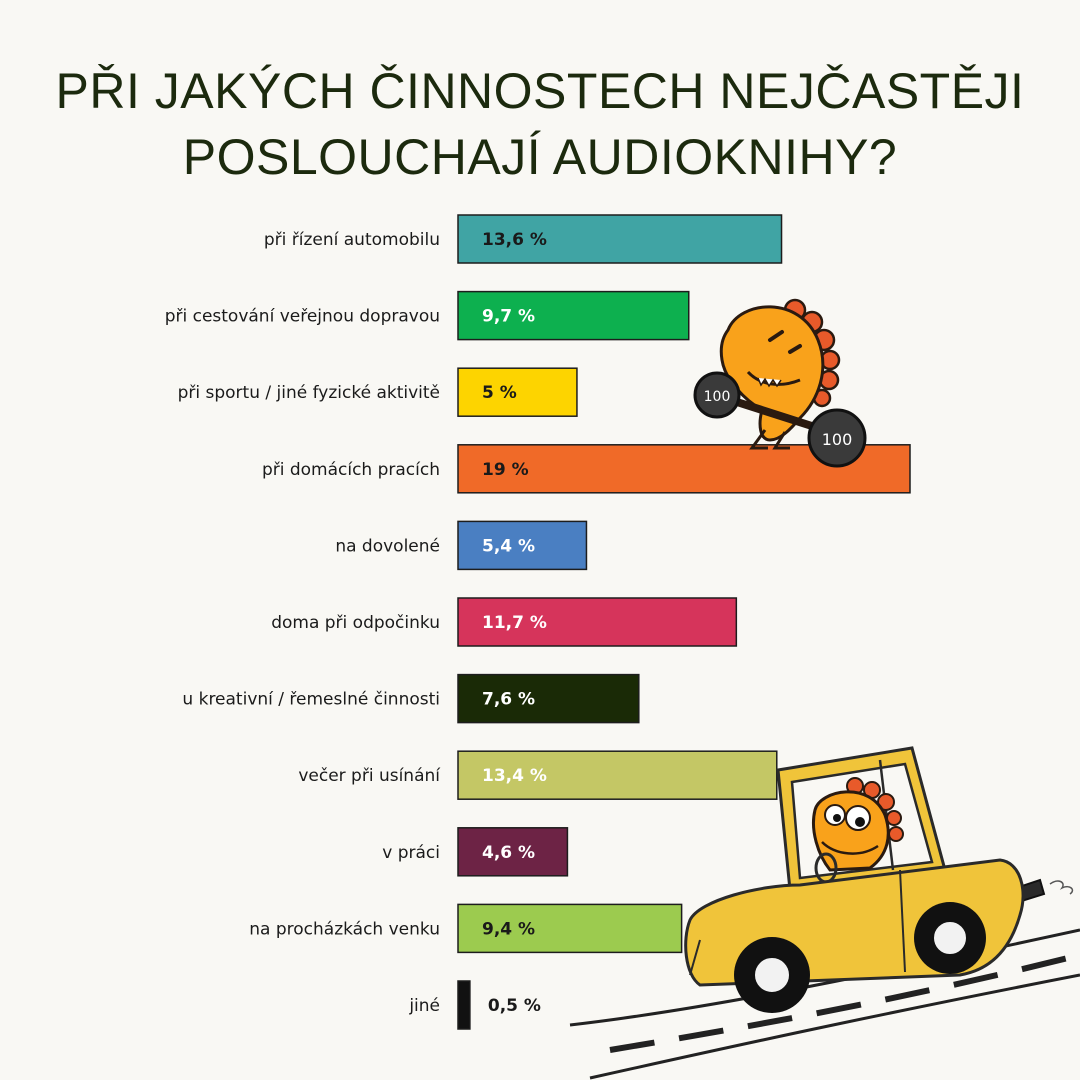 This screenshot has width=1080, height=1080. What do you see at coordinates (344, 929) in the screenshot?
I see `category-label: na procházkách venku` at bounding box center [344, 929].